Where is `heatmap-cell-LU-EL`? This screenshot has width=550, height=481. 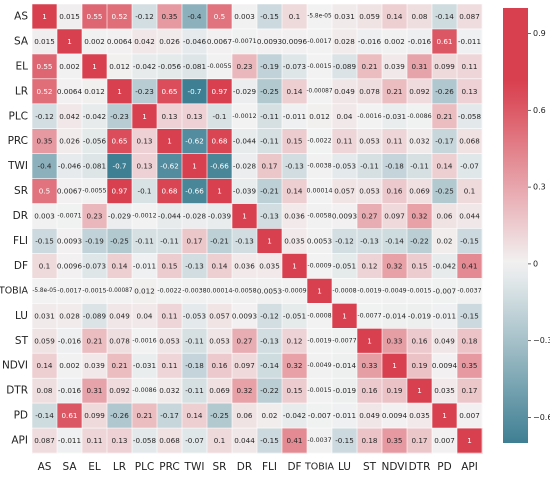 heatmap-cell-LU-EL is located at coordinates (95, 316).